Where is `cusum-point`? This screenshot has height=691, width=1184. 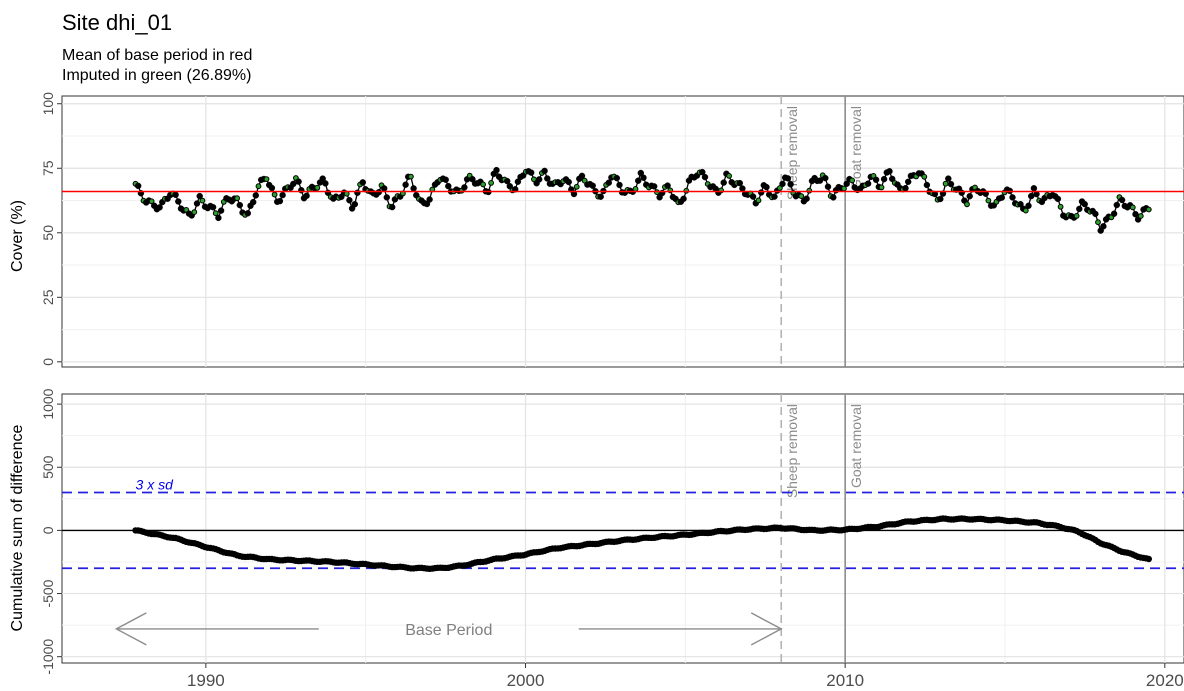
cusum-point is located at coordinates (1149, 559).